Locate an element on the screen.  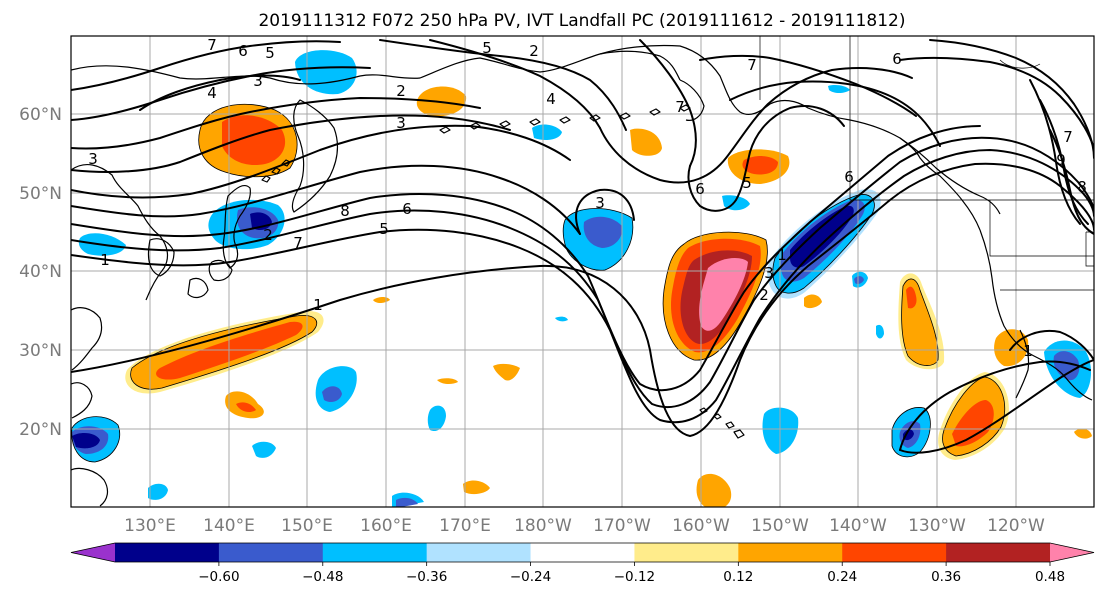
lon-label: 160°W is located at coordinates (701, 526).